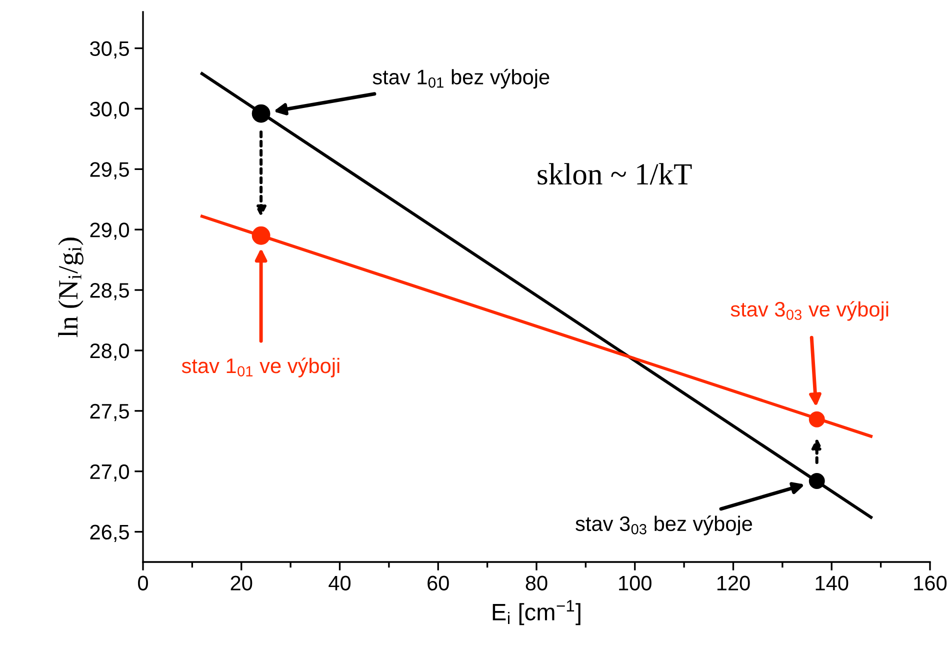 This screenshot has height=662, width=951. What do you see at coordinates (109, 533) in the screenshot?
I see `y-tick-label: 26,5` at bounding box center [109, 533].